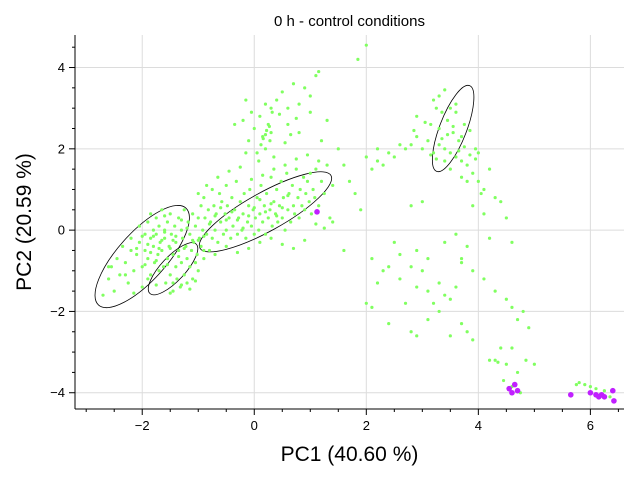  What do you see at coordinates (254, 425) in the screenshot?
I see `x-tick-label: 0` at bounding box center [254, 425].